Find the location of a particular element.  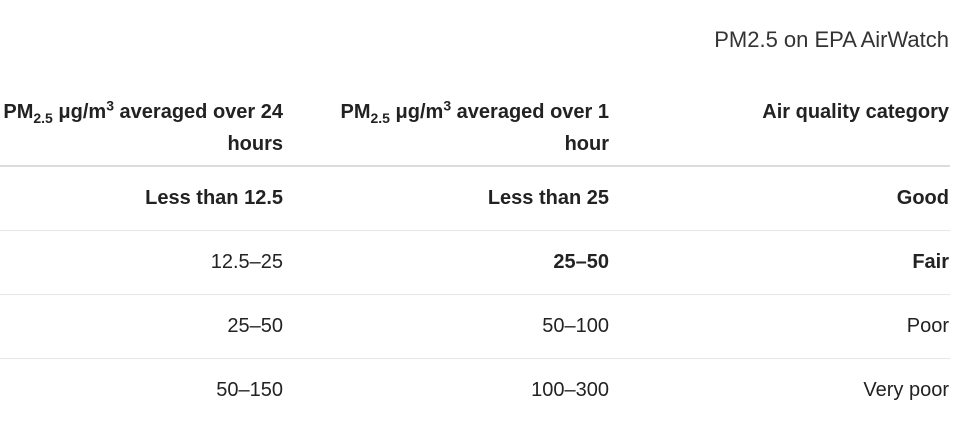

header-24h-average: PM2.5 μg/m3 averaged over 24 hours is located at coordinates (147, 127).